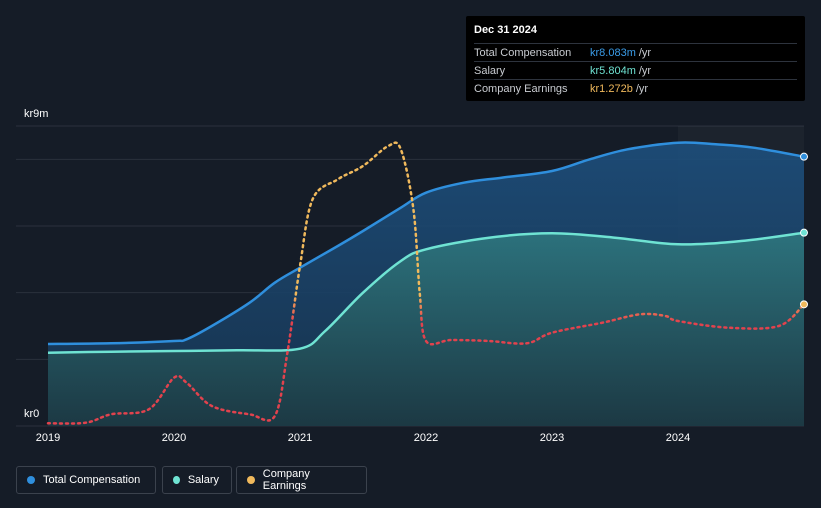 This screenshot has width=821, height=508. I want to click on x-tick-label: 2024, so click(678, 438).